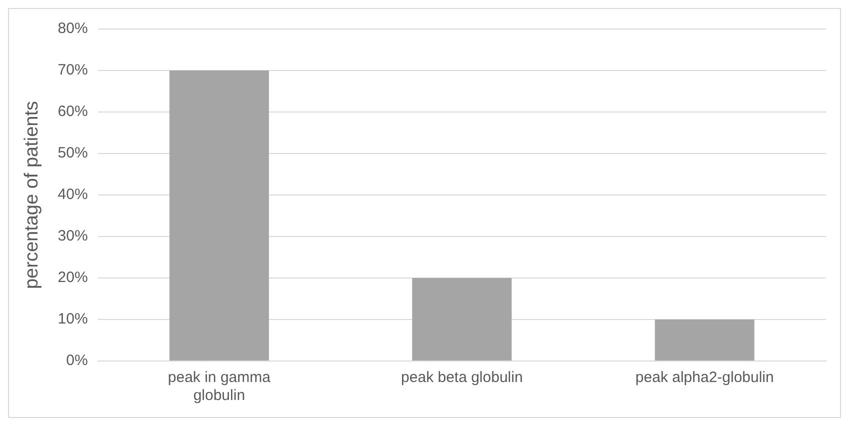 Image resolution: width=849 pixels, height=426 pixels. Describe the element at coordinates (73, 29) in the screenshot. I see `y-tick-label: 80%` at that location.